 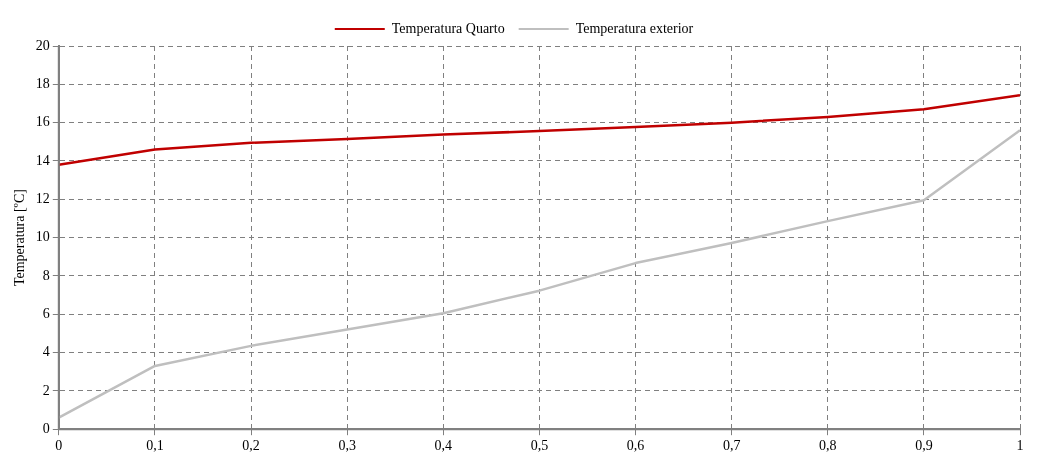 I want to click on x-tick-label: 0, so click(x=59, y=446).